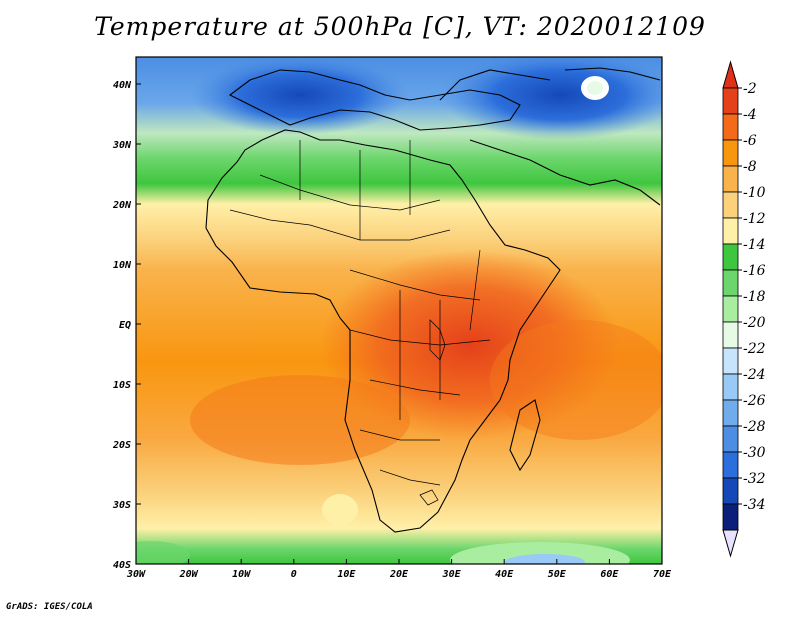 This screenshot has height=618, width=800. I want to click on lat-tick-label: EQ, so click(125, 325).